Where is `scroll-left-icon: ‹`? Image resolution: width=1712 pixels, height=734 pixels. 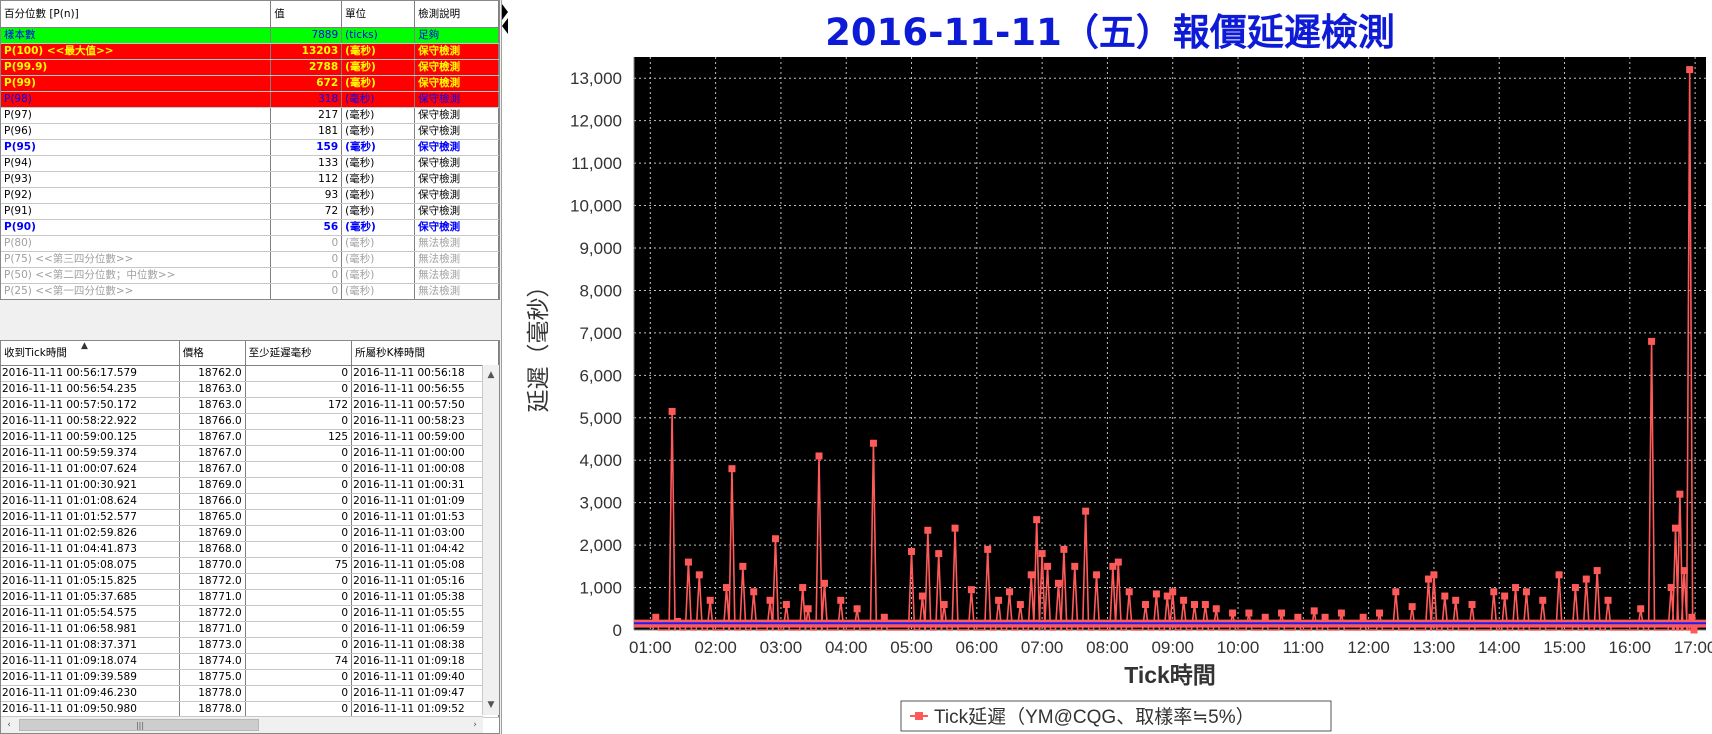 scroll-left-icon: ‹ is located at coordinates (9, 725).